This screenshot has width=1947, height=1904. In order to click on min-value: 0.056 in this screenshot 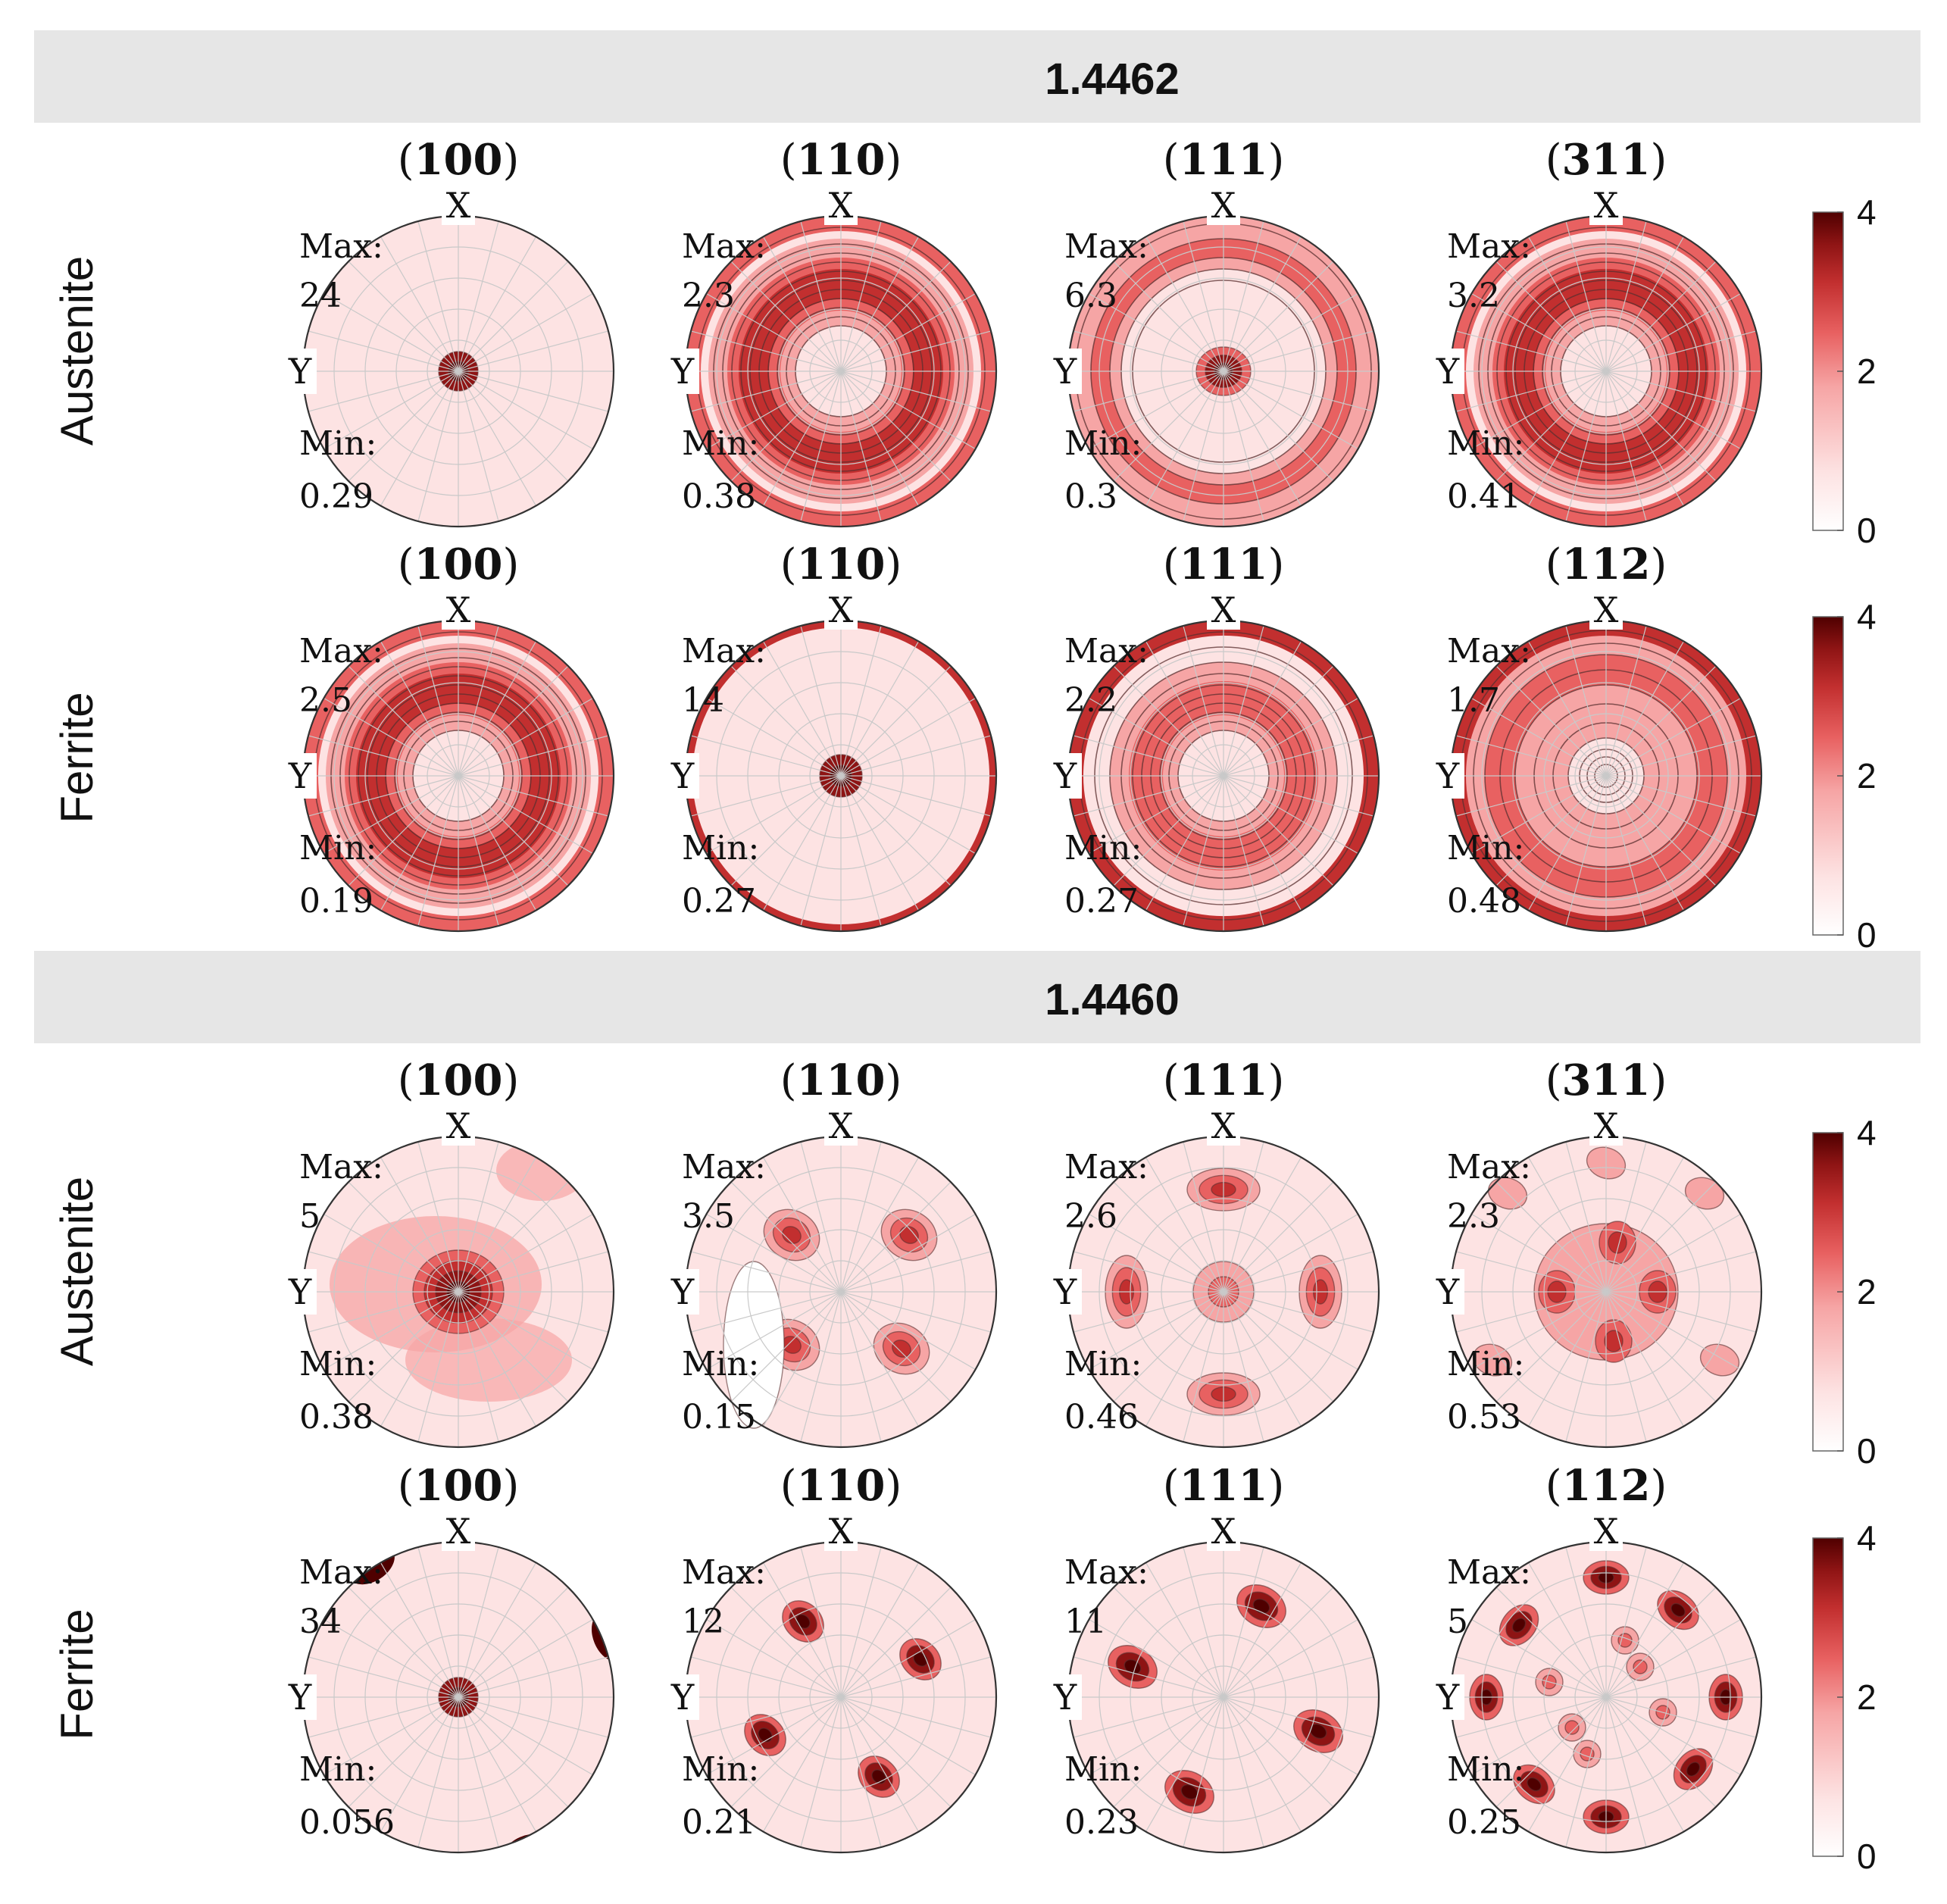, I will do `click(347, 1822)`.